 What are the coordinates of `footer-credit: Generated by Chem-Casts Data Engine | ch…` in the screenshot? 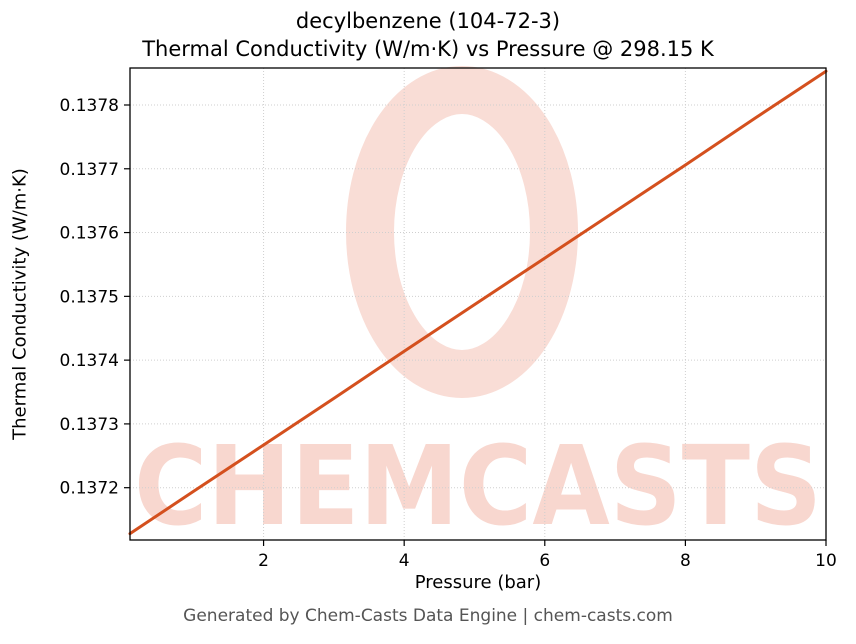 It's located at (428, 616).